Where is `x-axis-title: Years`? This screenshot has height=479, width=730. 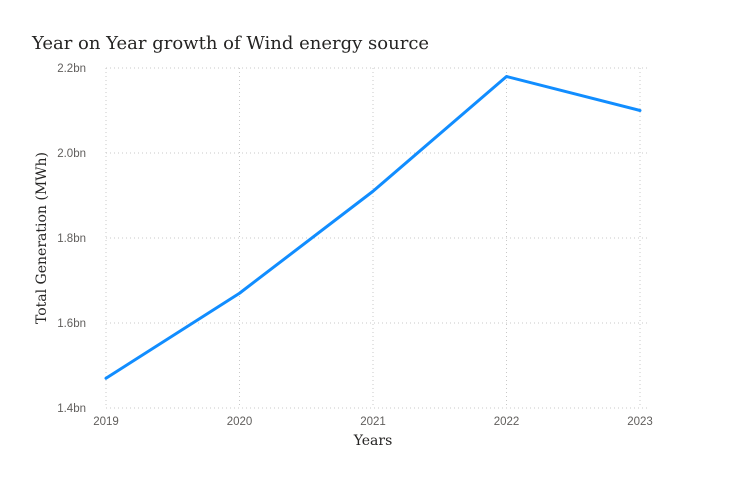 x-axis-title: Years is located at coordinates (373, 441).